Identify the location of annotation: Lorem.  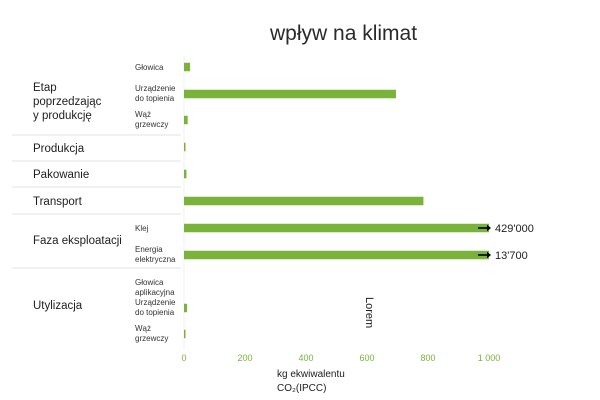
(369, 312).